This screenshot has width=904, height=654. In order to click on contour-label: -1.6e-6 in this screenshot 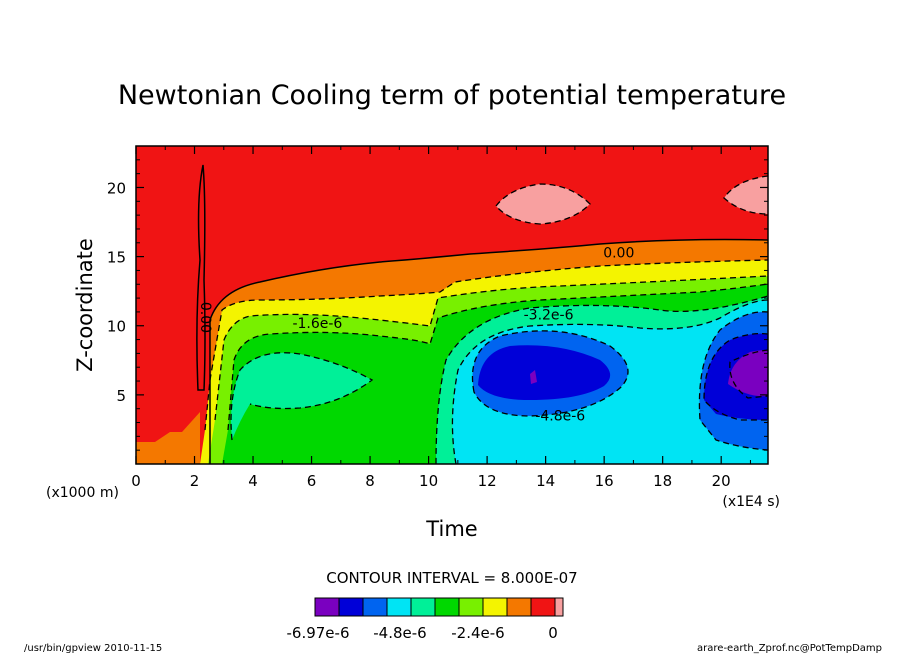, I will do `click(317, 324)`.